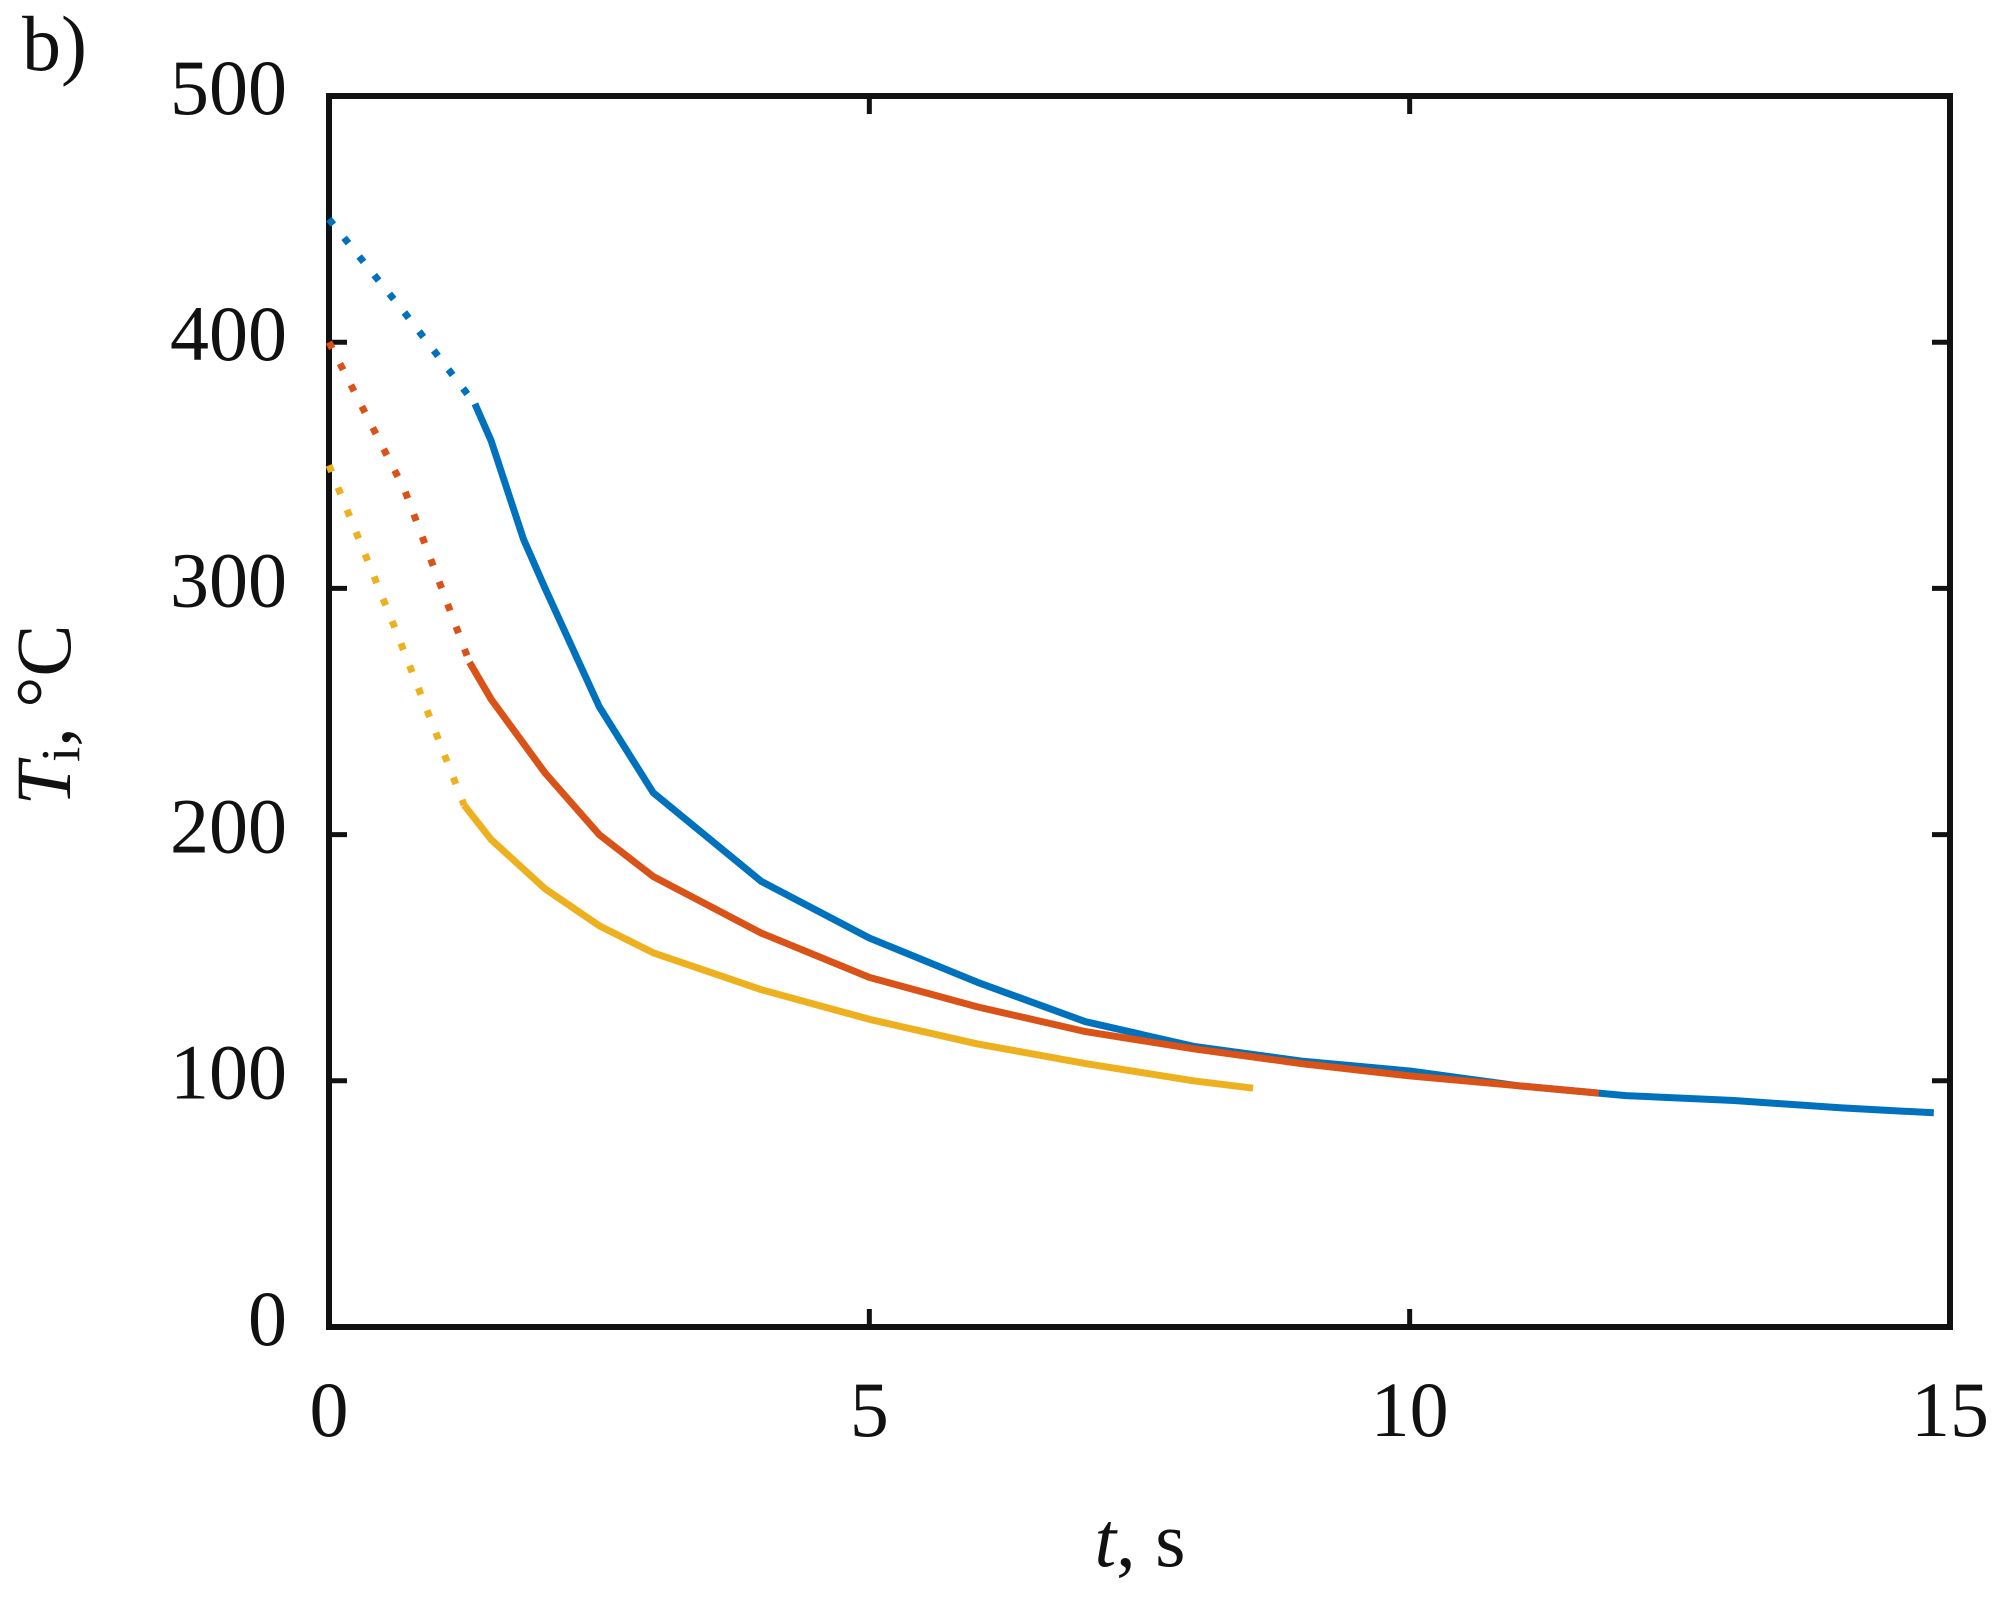 This screenshot has width=2000, height=1599. I want to click on y-tick-label: 500, so click(228, 87).